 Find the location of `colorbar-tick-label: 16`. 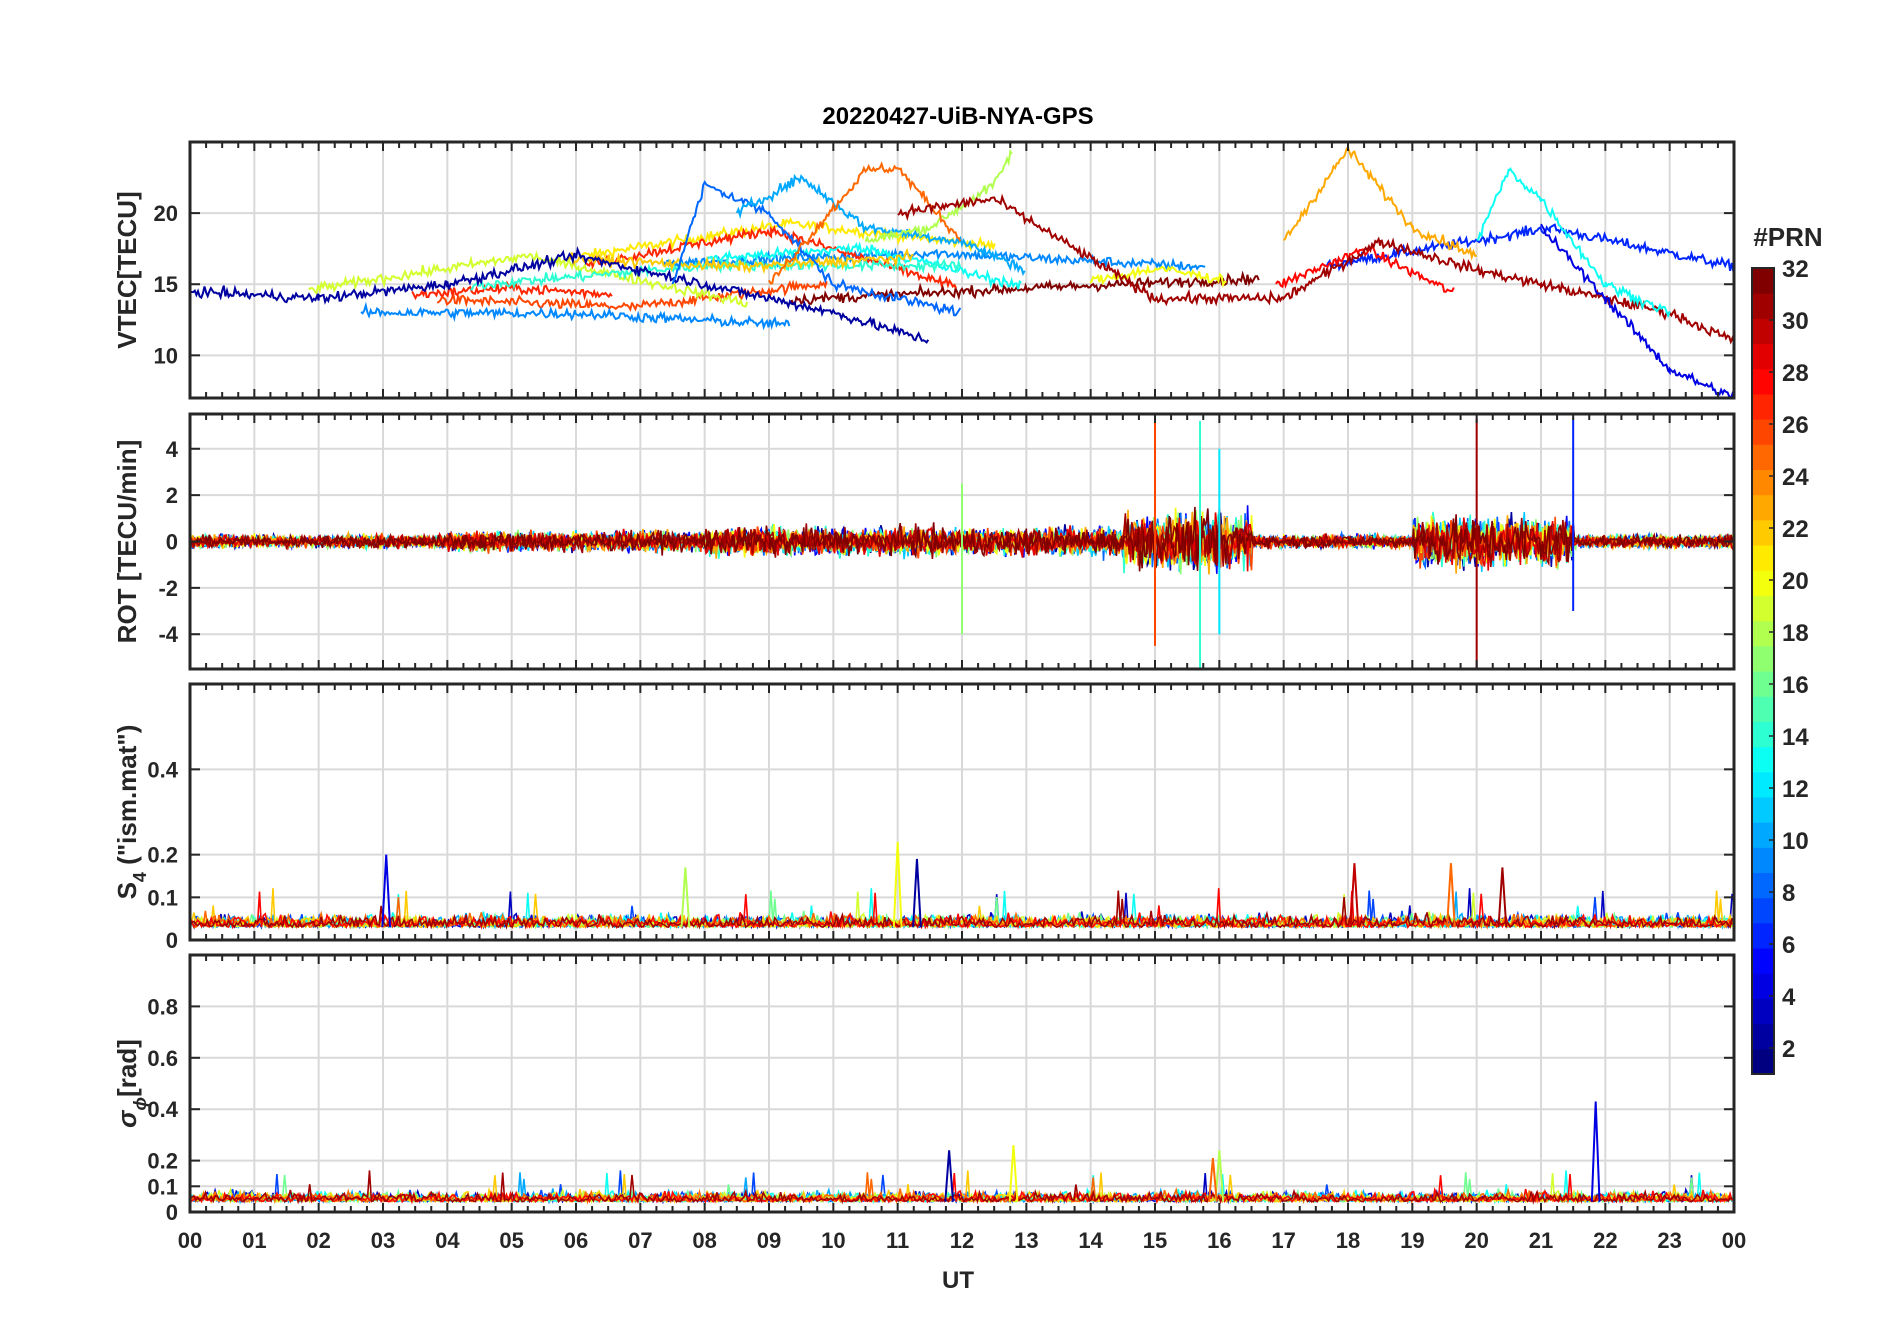

colorbar-tick-label: 16 is located at coordinates (1795, 685).